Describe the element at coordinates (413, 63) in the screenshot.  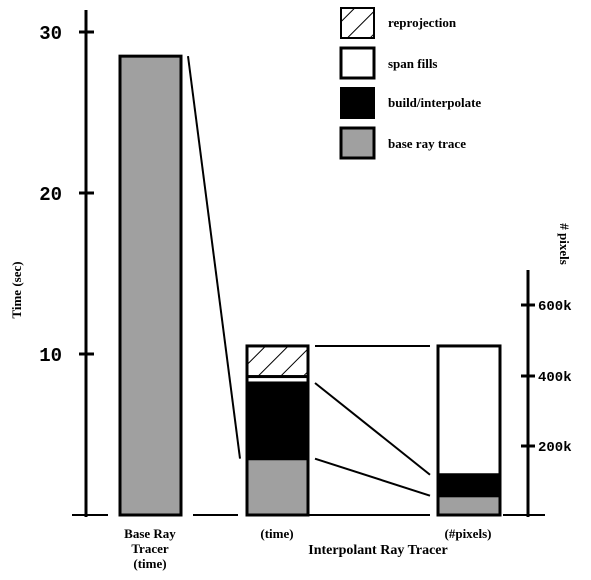
I see `legend-label-span-fills: span fills` at that location.